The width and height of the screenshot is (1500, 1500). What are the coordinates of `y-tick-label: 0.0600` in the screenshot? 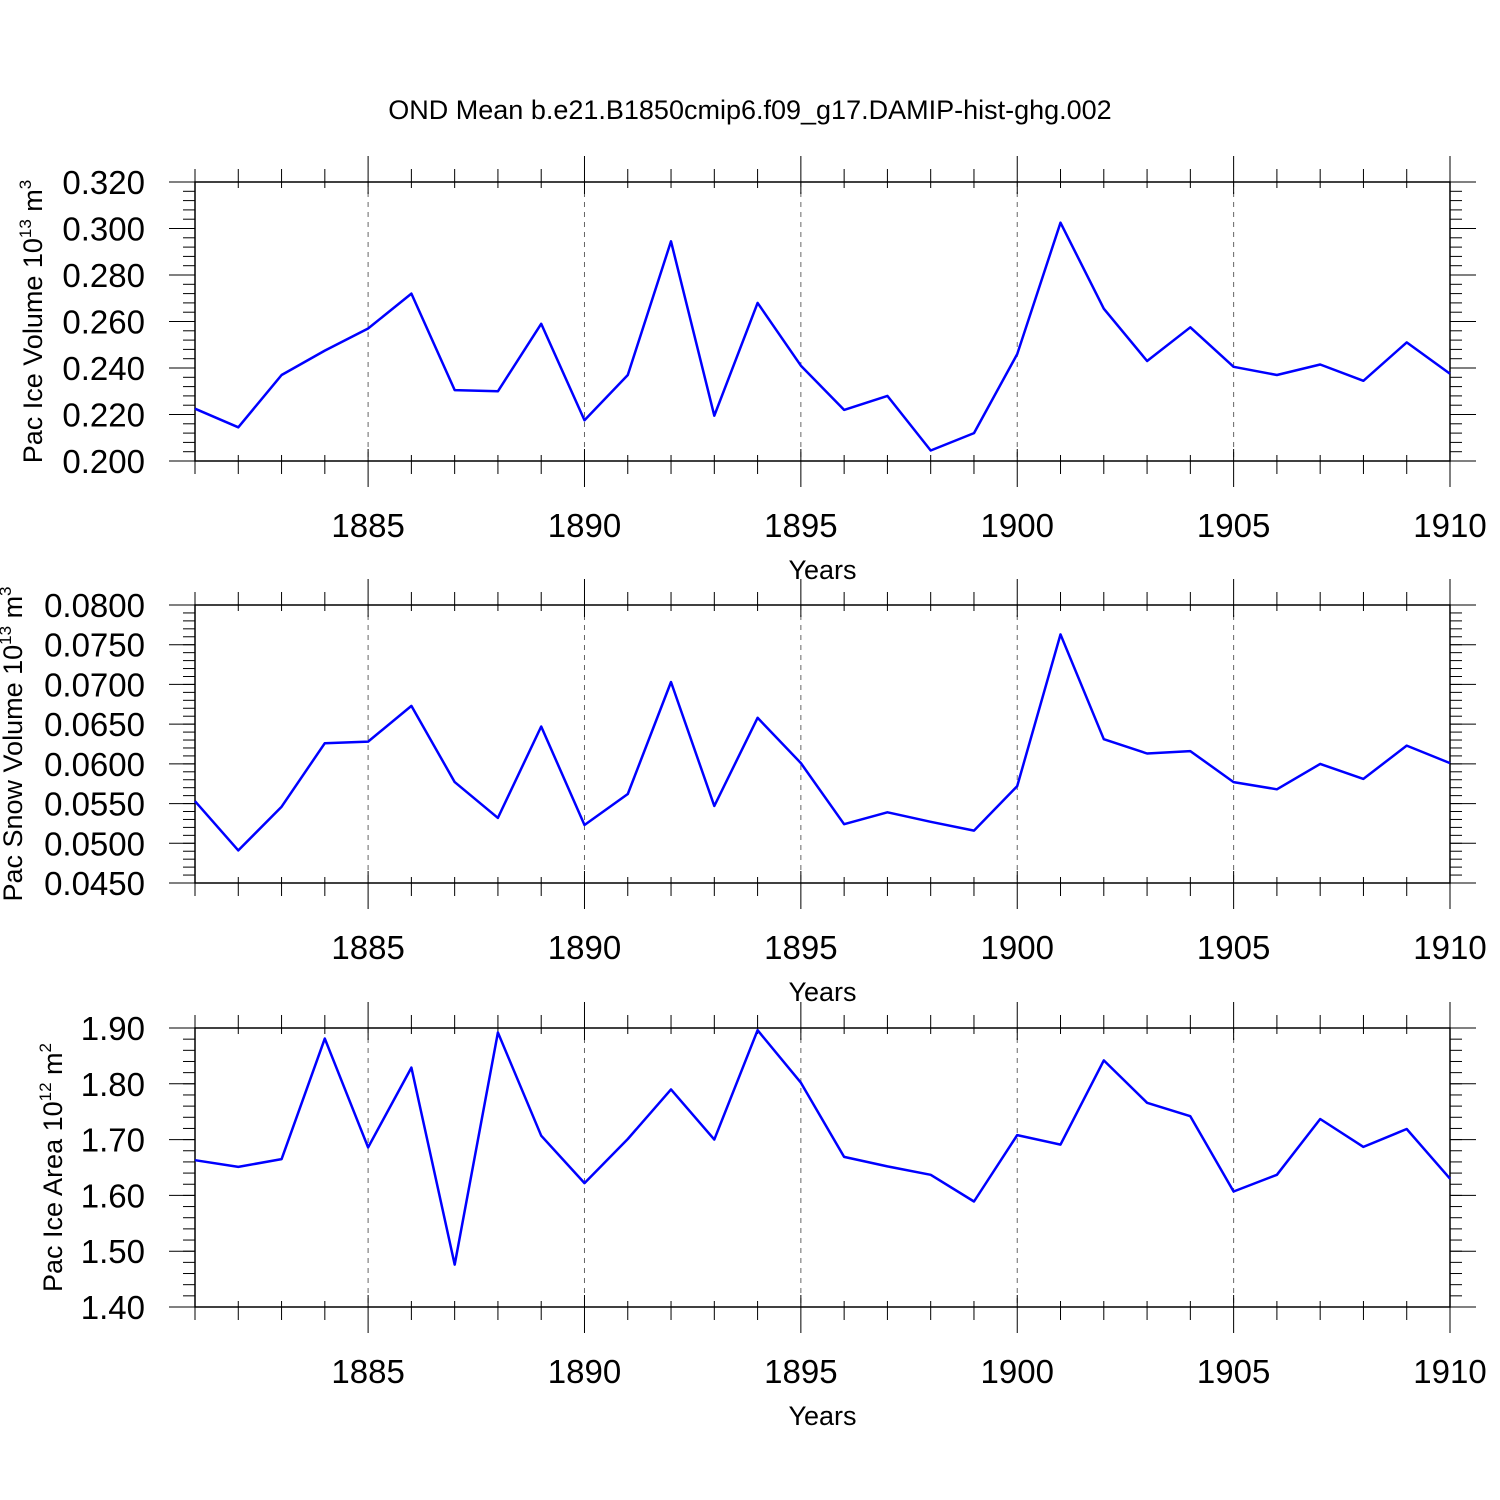 It's located at (94, 764).